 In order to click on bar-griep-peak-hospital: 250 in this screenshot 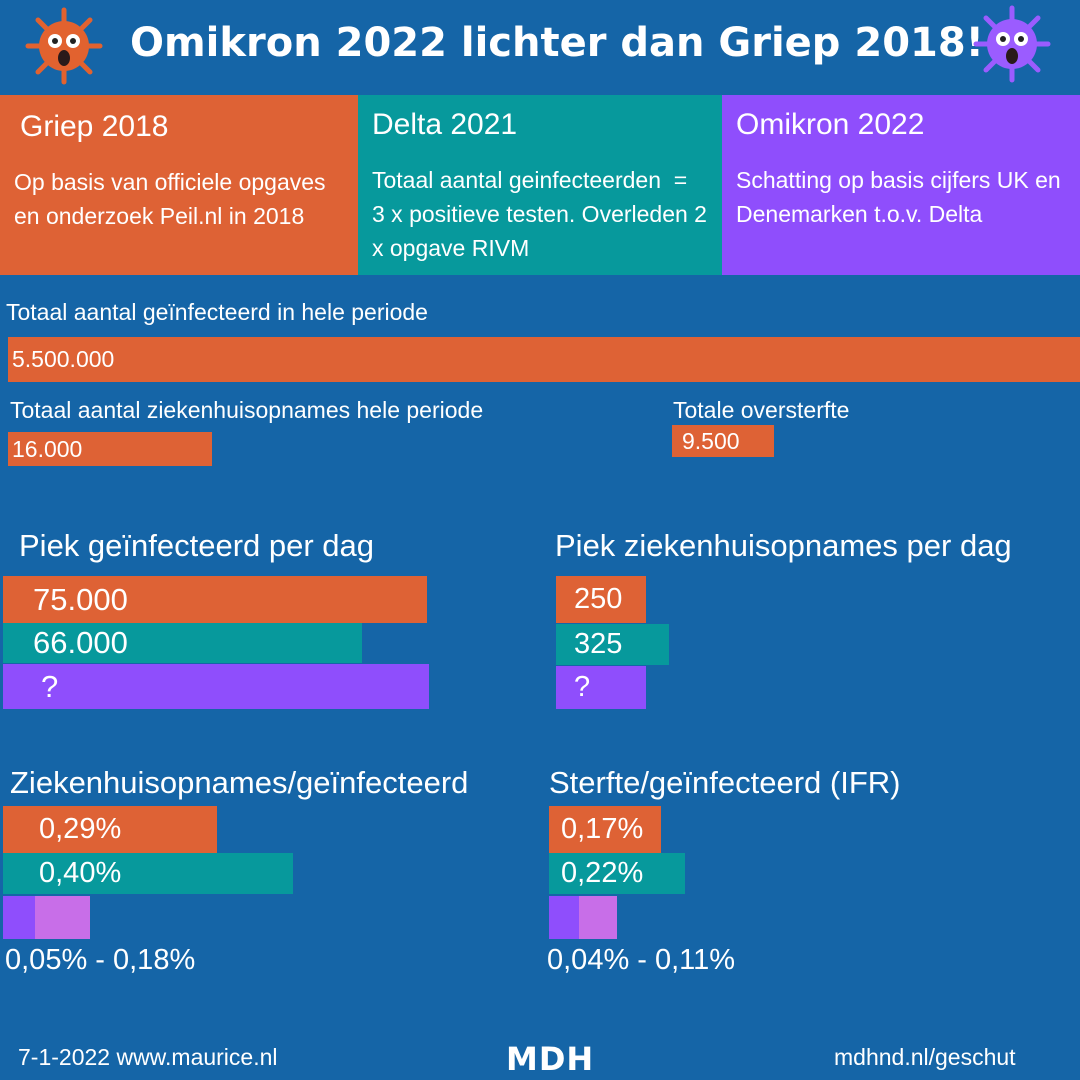, I will do `click(601, 599)`.